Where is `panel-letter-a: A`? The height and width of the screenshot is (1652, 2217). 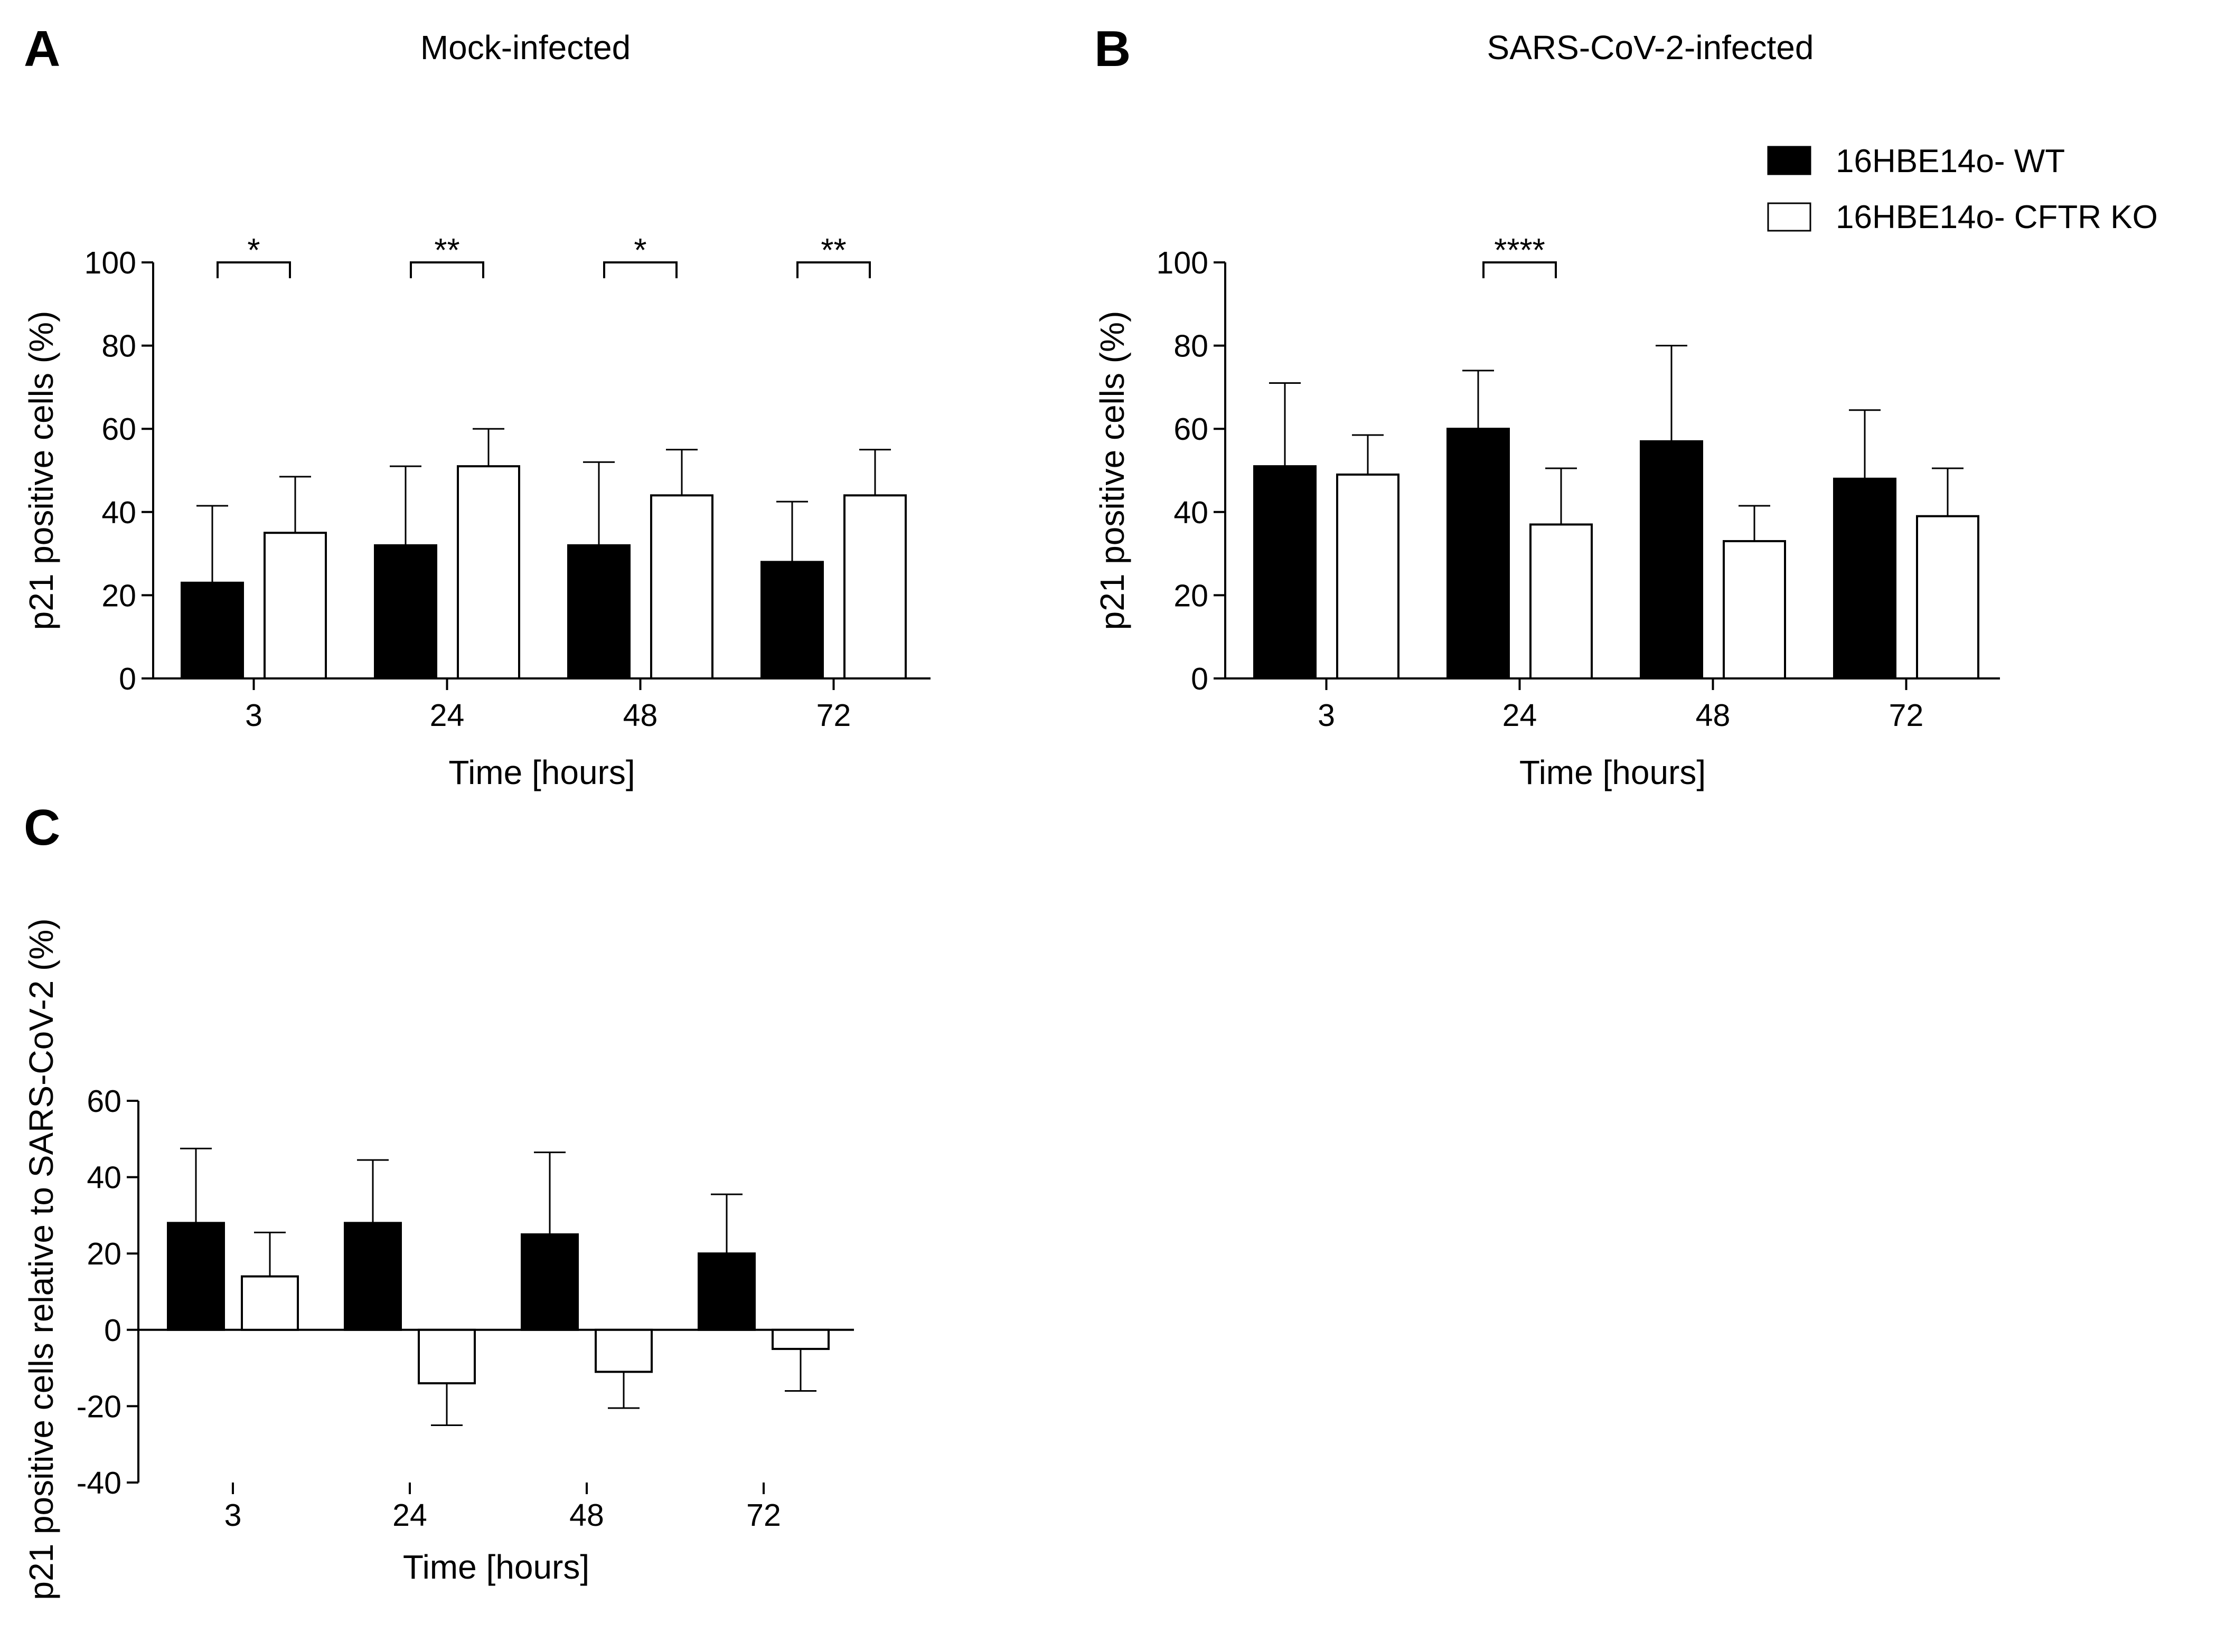 panel-letter-a: A is located at coordinates (42, 49).